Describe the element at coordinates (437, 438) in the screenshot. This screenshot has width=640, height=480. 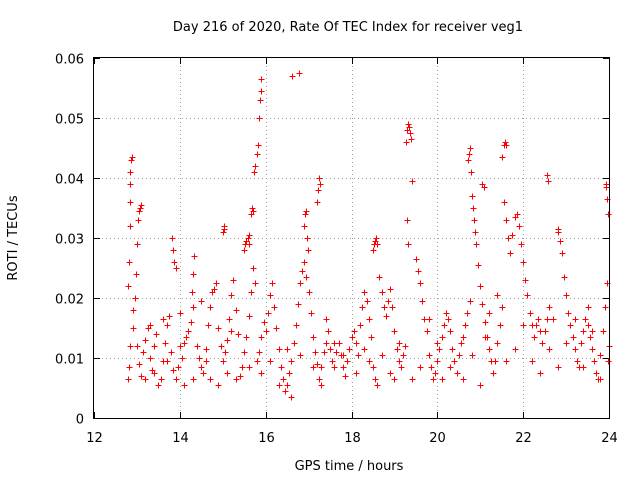
I see `x-tick-label: 20` at that location.